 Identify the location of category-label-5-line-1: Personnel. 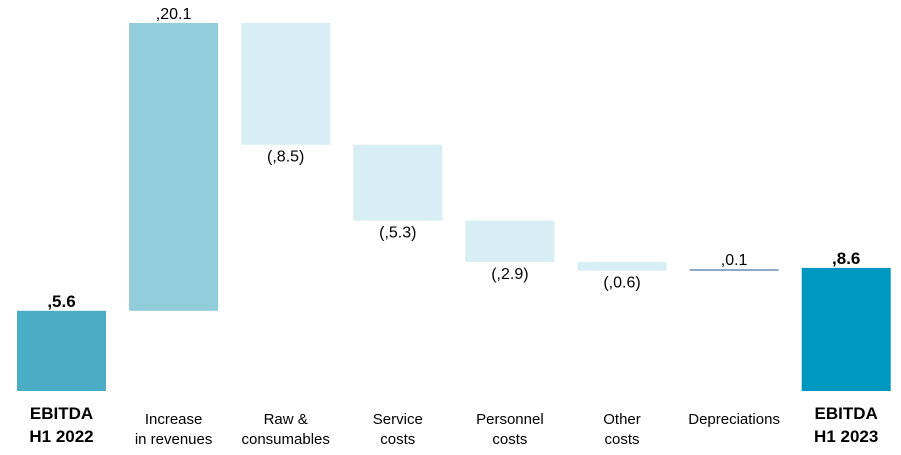
(510, 419).